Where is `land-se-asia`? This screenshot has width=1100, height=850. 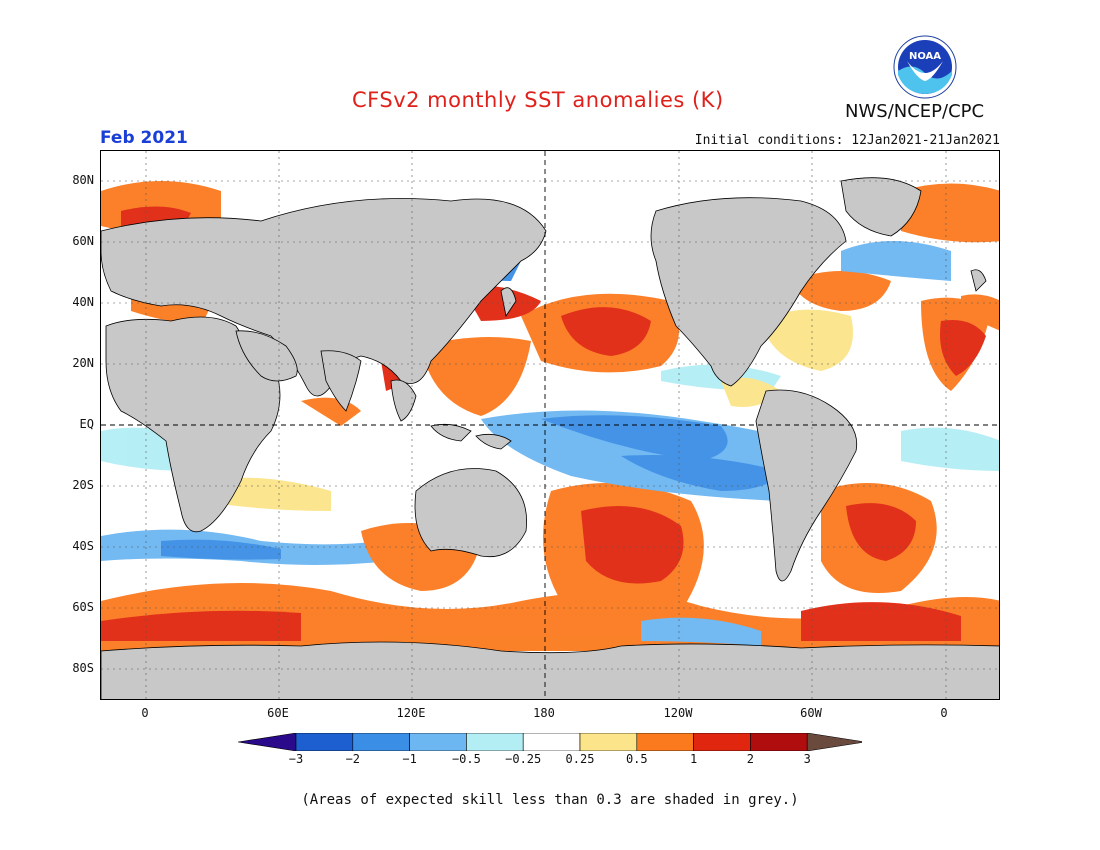
land-se-asia is located at coordinates (403, 400).